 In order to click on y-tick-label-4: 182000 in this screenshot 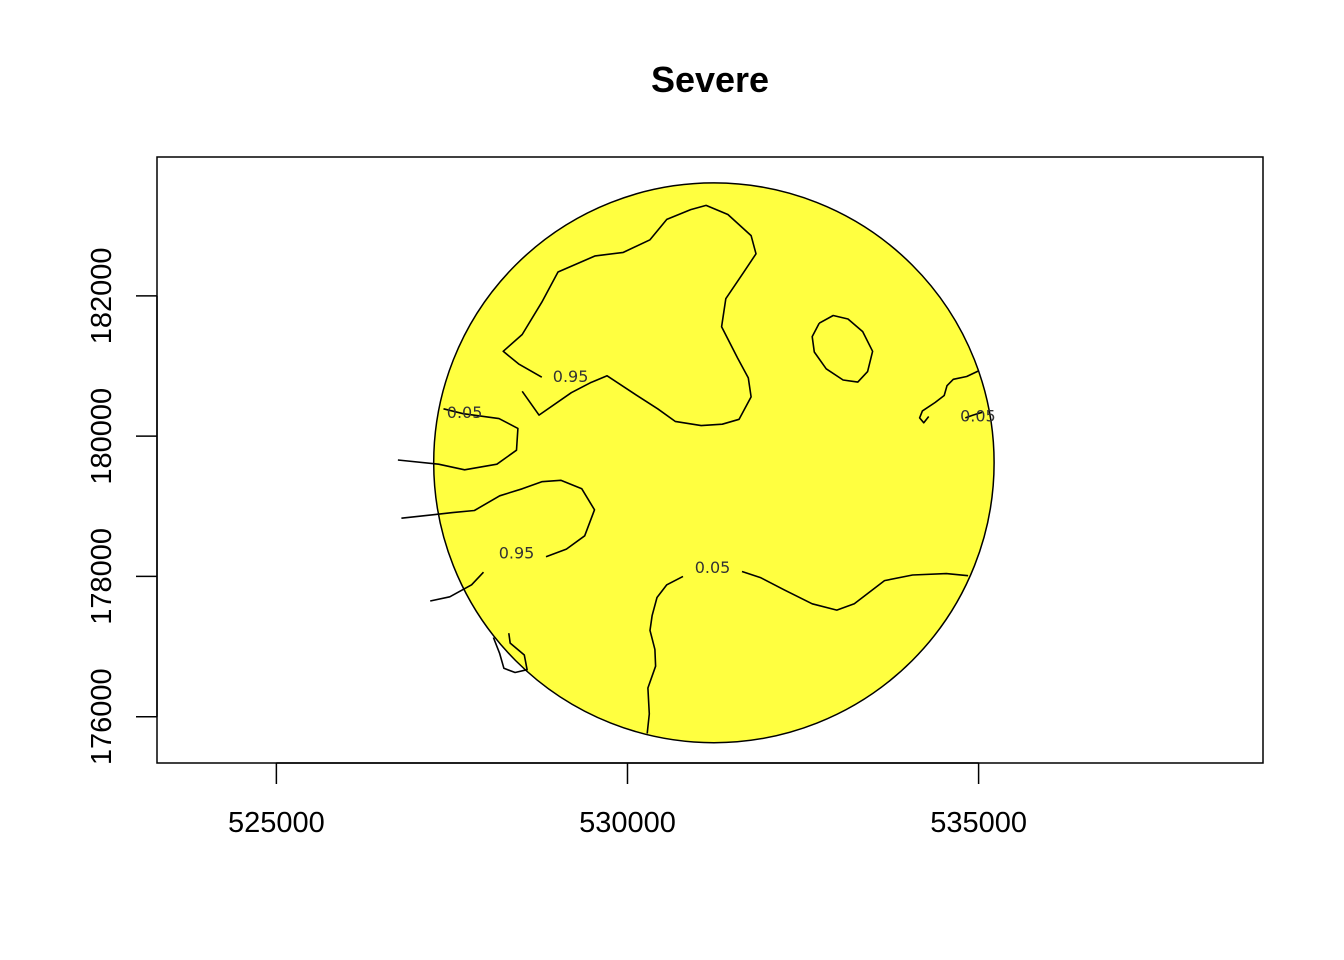, I will do `click(102, 296)`.